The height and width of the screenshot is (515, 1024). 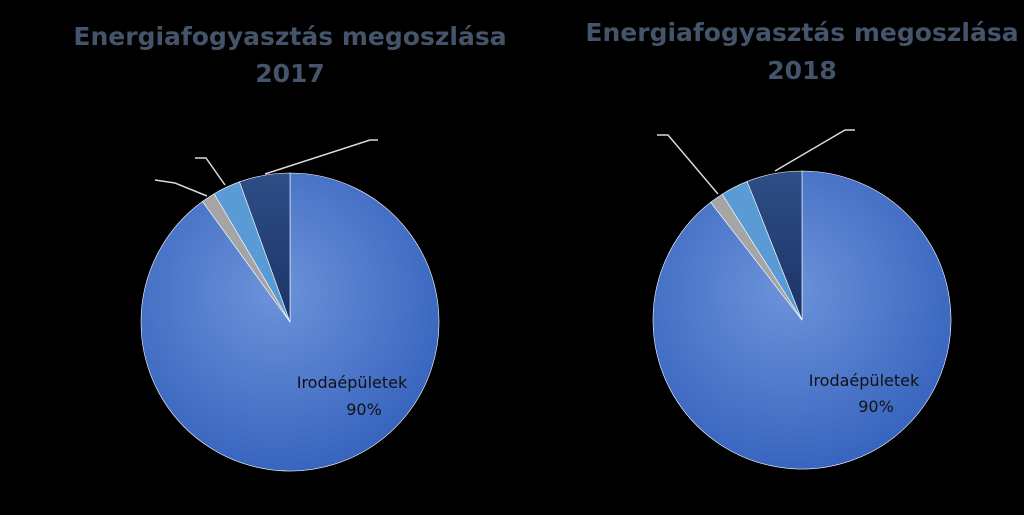 I want to click on chart-subtitle: 2018, so click(x=802, y=70).